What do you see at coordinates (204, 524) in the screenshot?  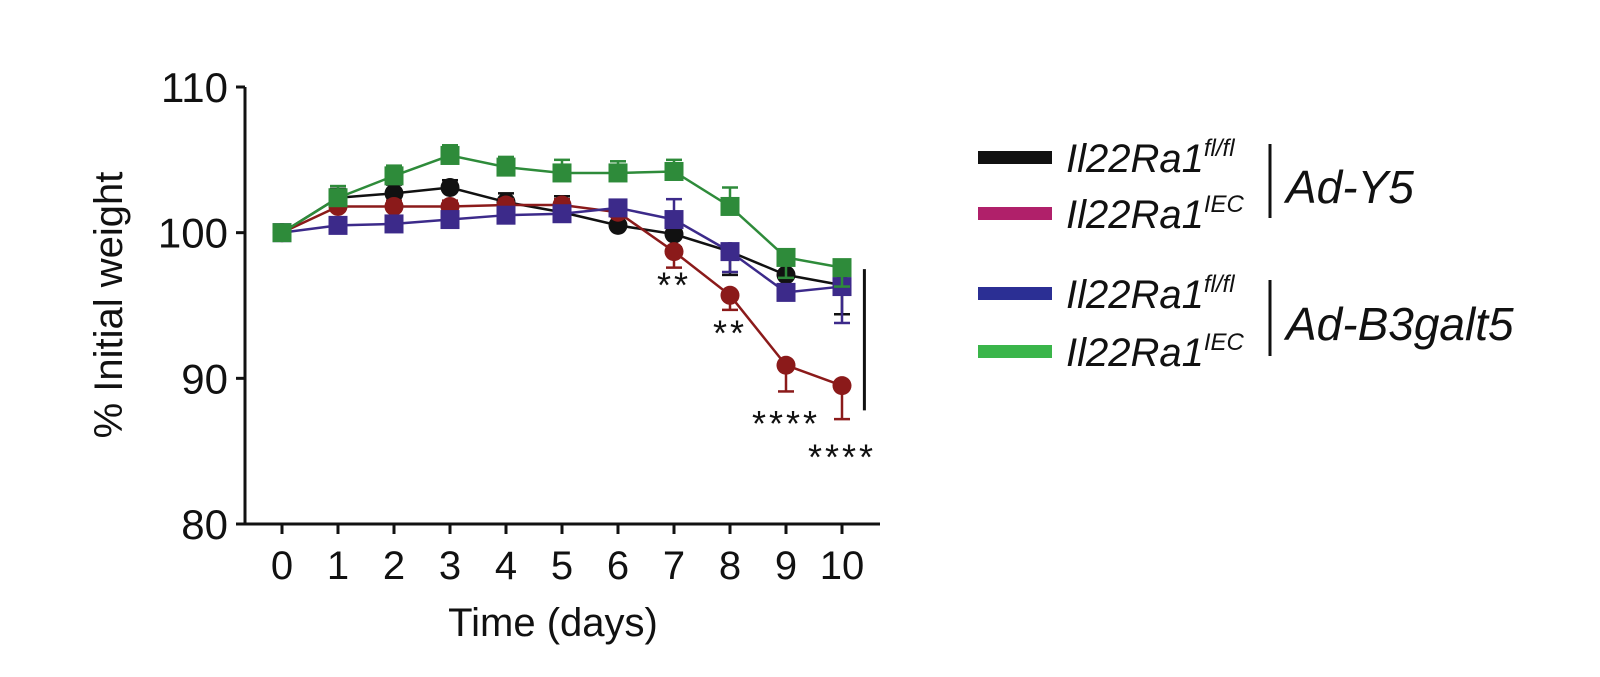 I see `y-tick-label: 80` at bounding box center [204, 524].